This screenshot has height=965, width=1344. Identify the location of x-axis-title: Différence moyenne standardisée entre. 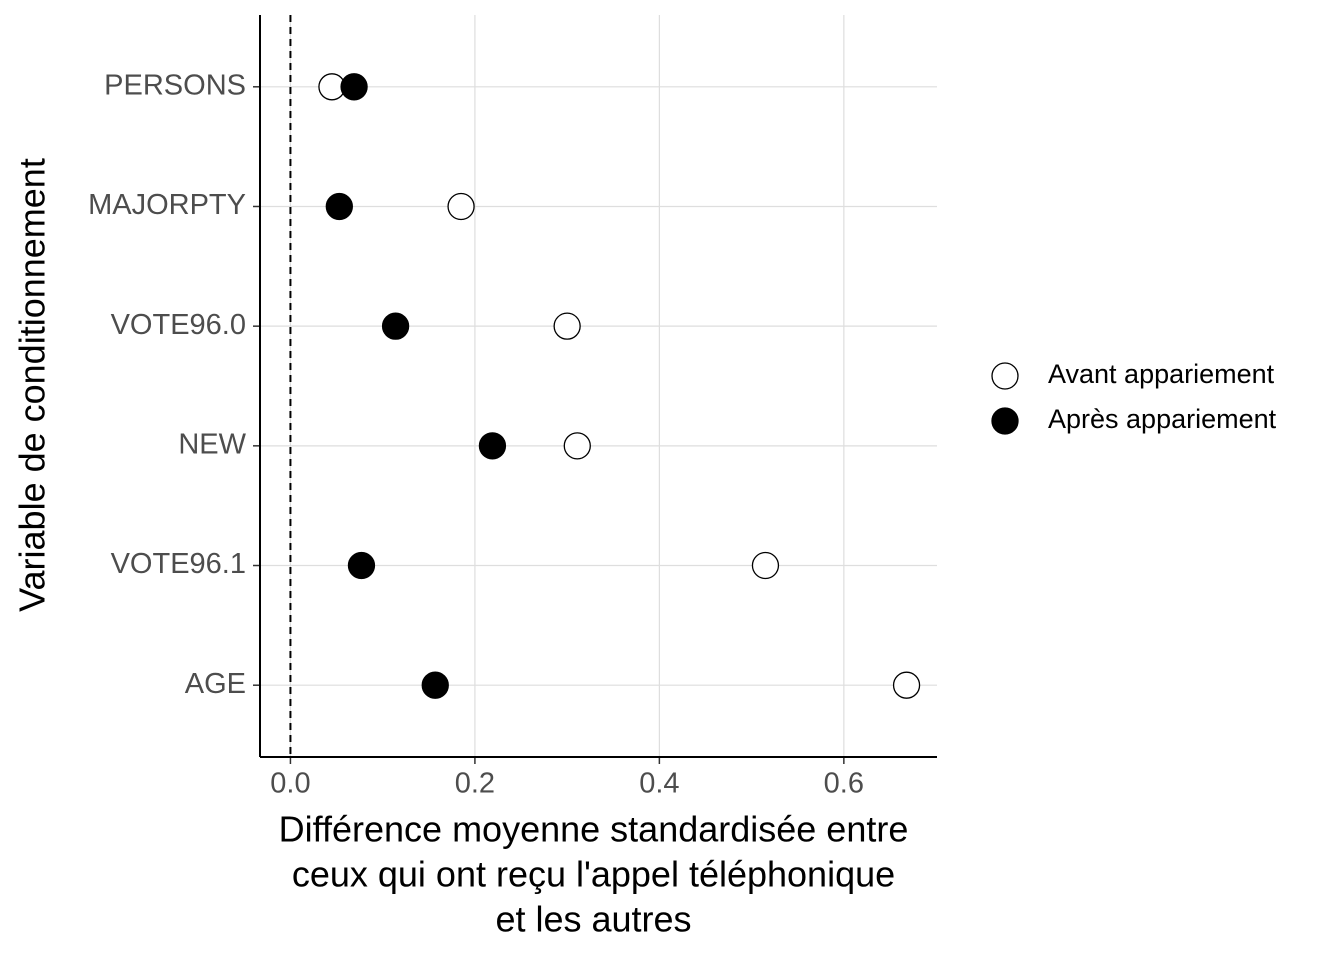
(594, 829).